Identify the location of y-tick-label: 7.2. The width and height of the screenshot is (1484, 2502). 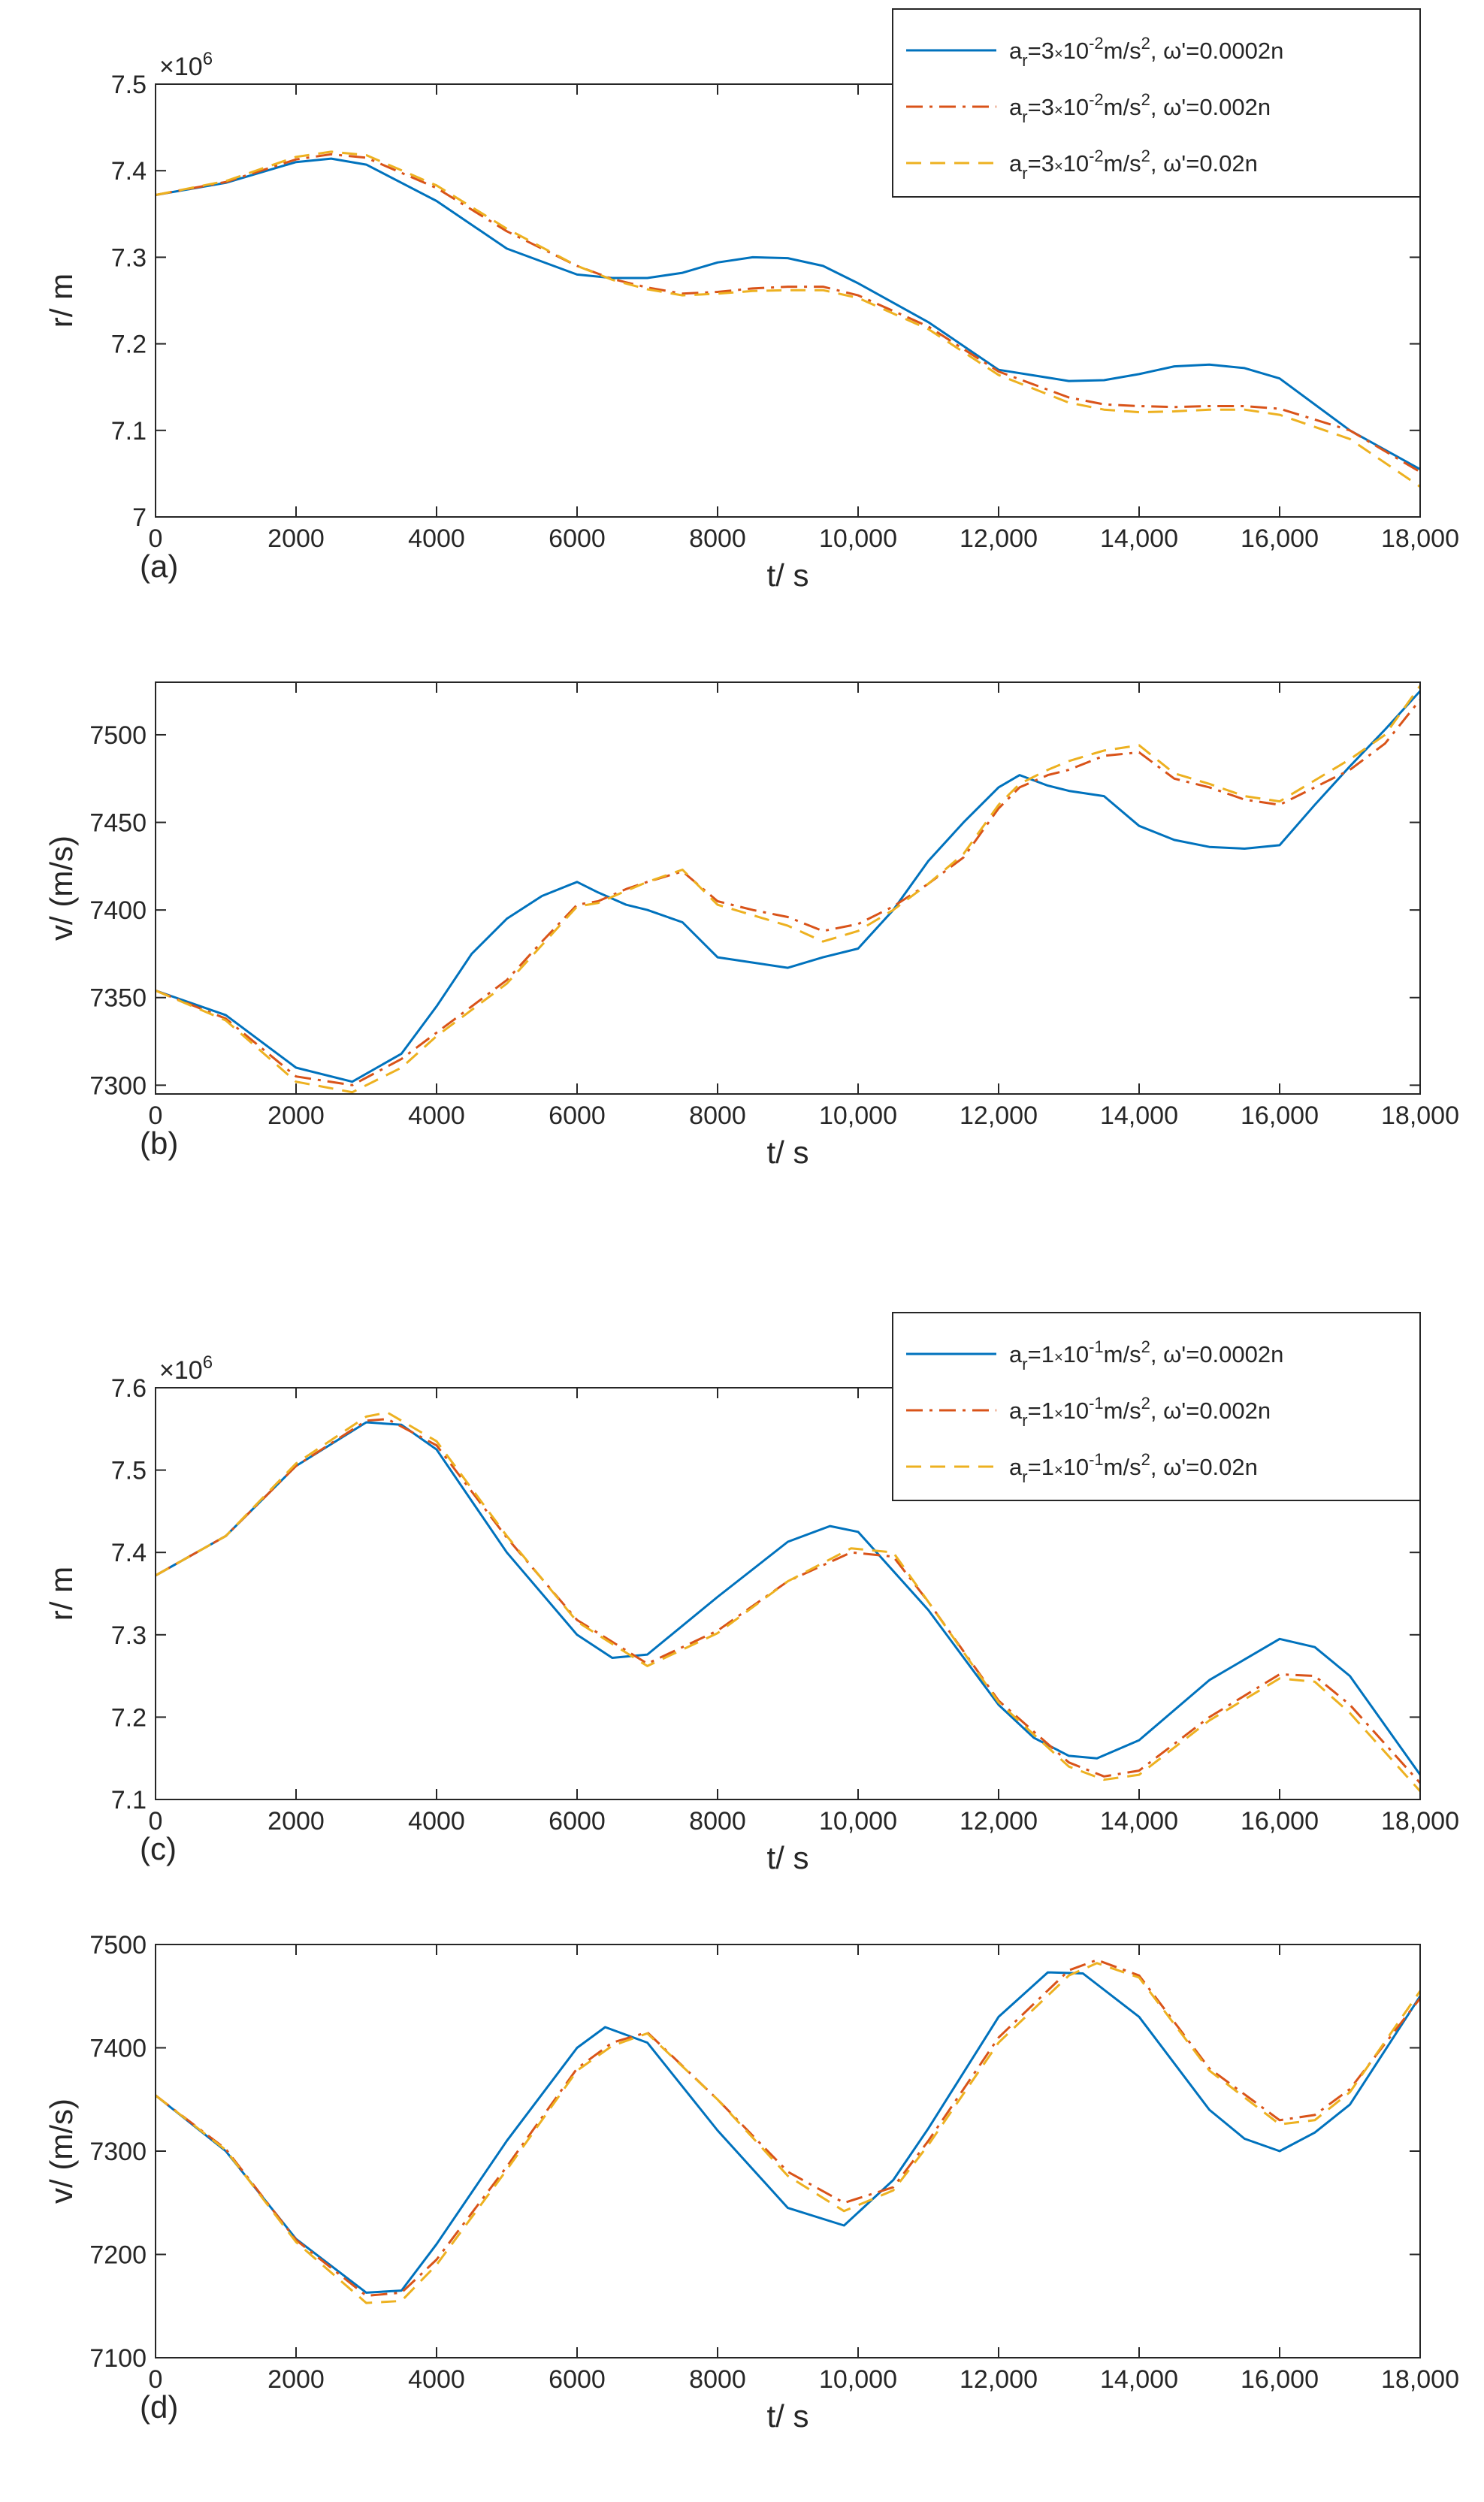
(129, 1717).